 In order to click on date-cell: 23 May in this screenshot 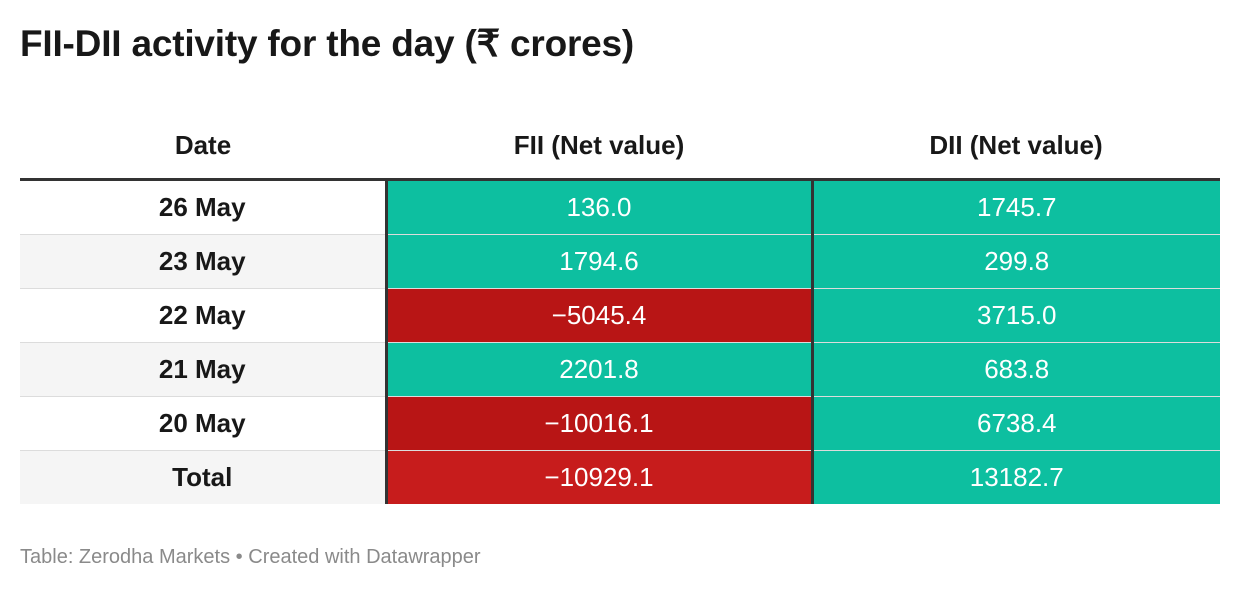, I will do `click(203, 261)`.